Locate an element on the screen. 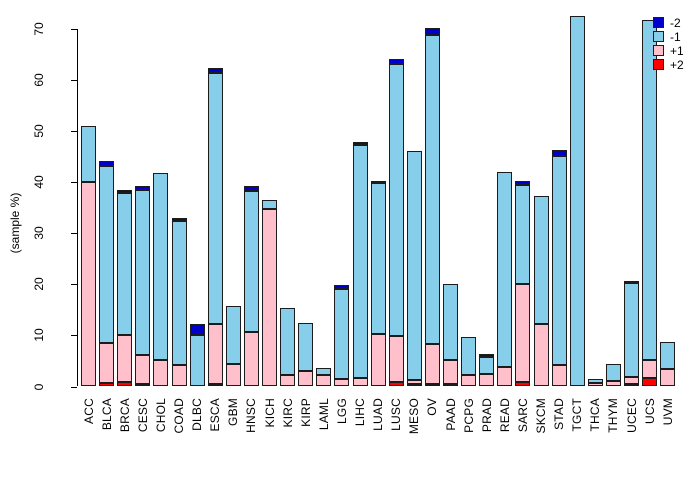 Image resolution: width=700 pixels, height=480 pixels. x-axis-label-laml: LAML is located at coordinates (323, 414).